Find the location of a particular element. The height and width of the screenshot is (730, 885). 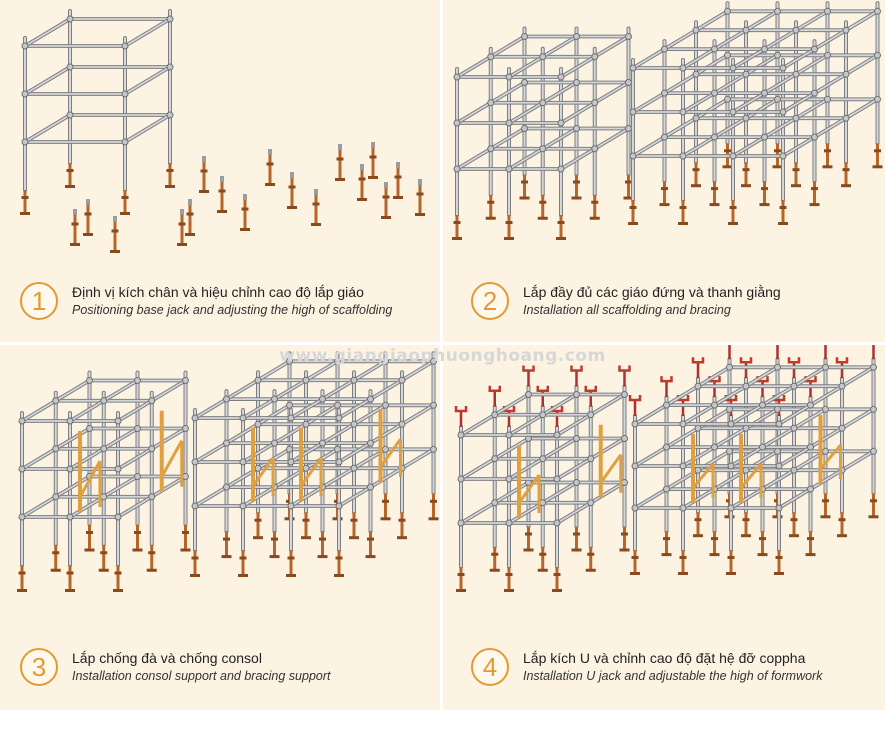

step-4-number: 4 is located at coordinates (490, 667).